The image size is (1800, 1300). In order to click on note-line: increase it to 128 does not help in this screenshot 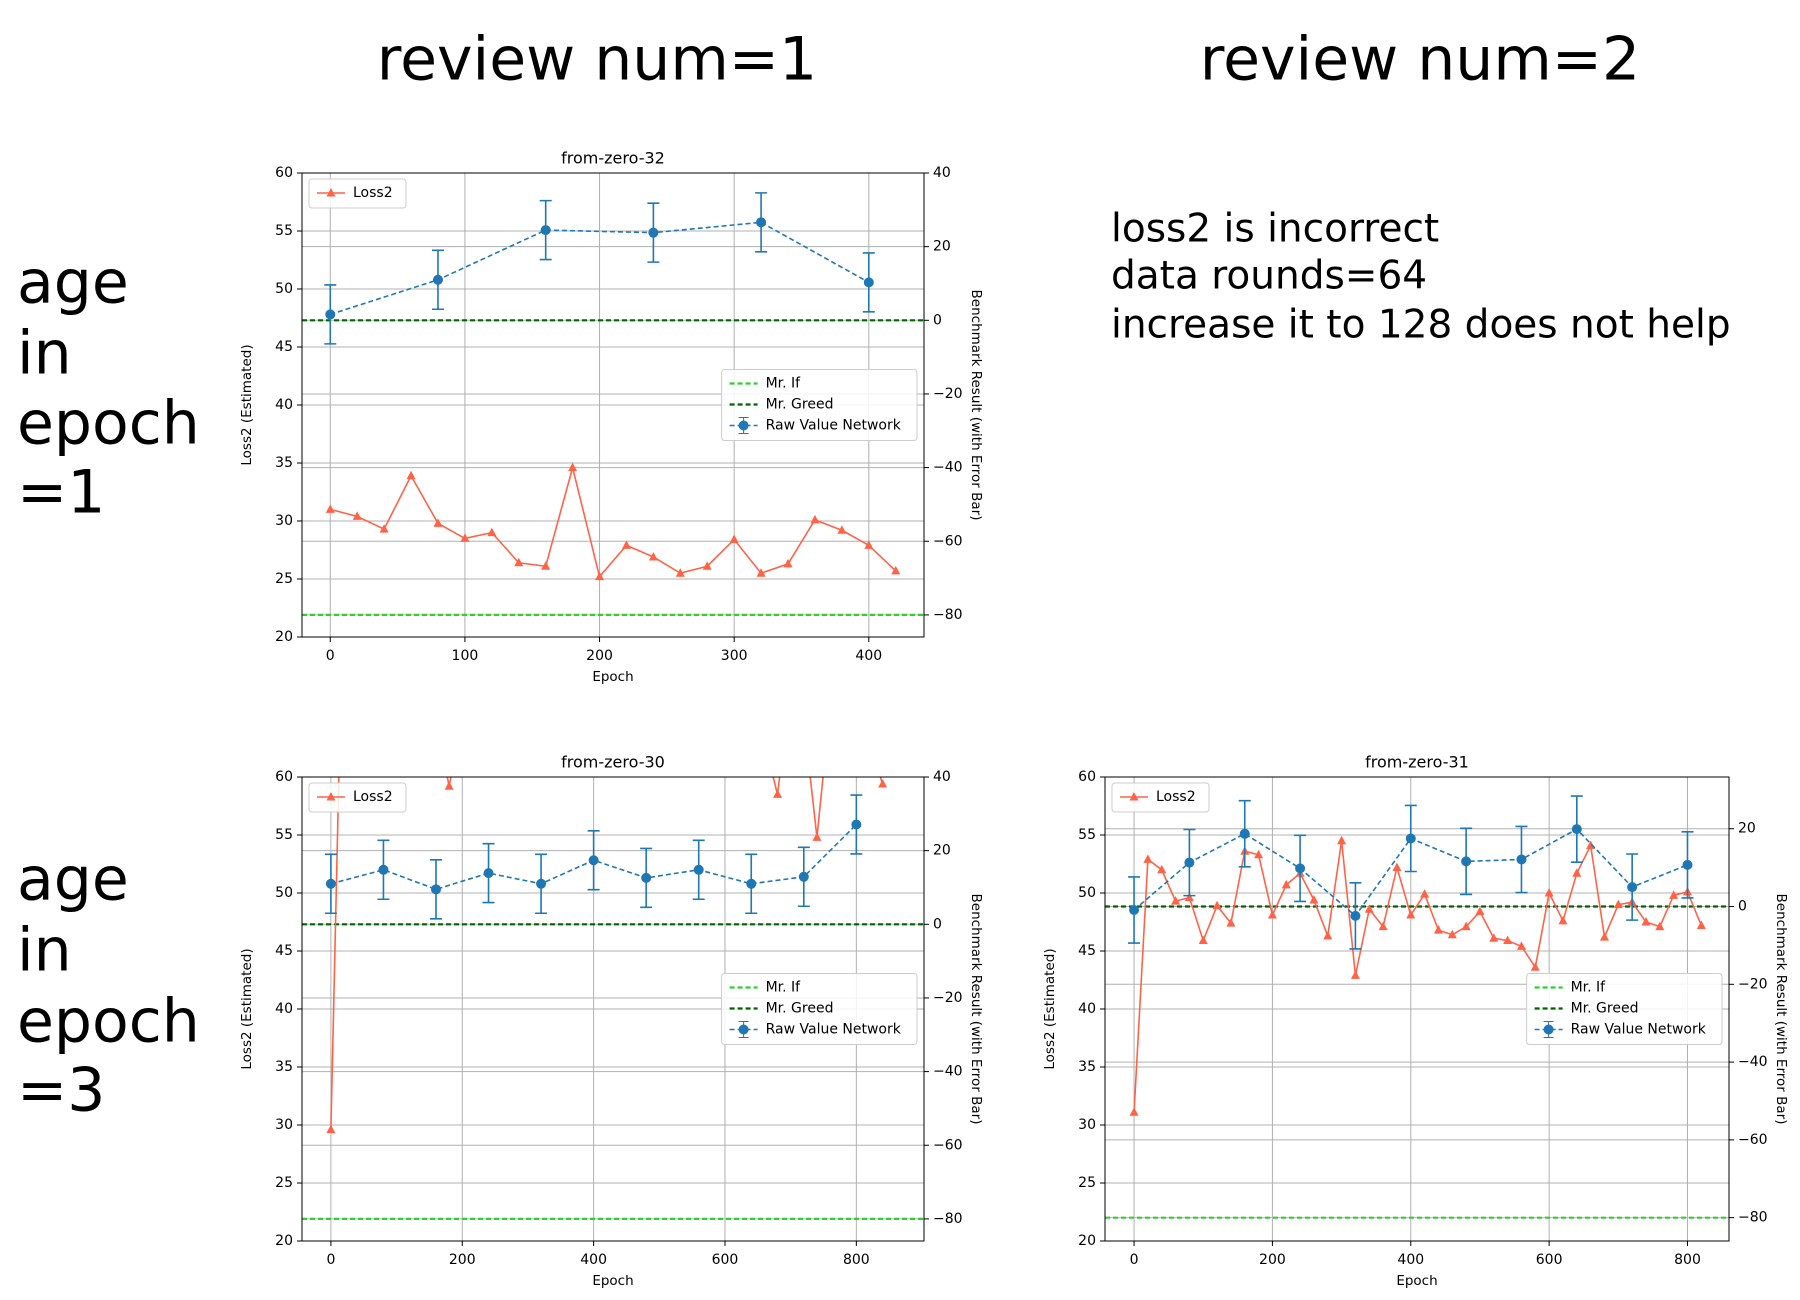, I will do `click(1421, 325)`.